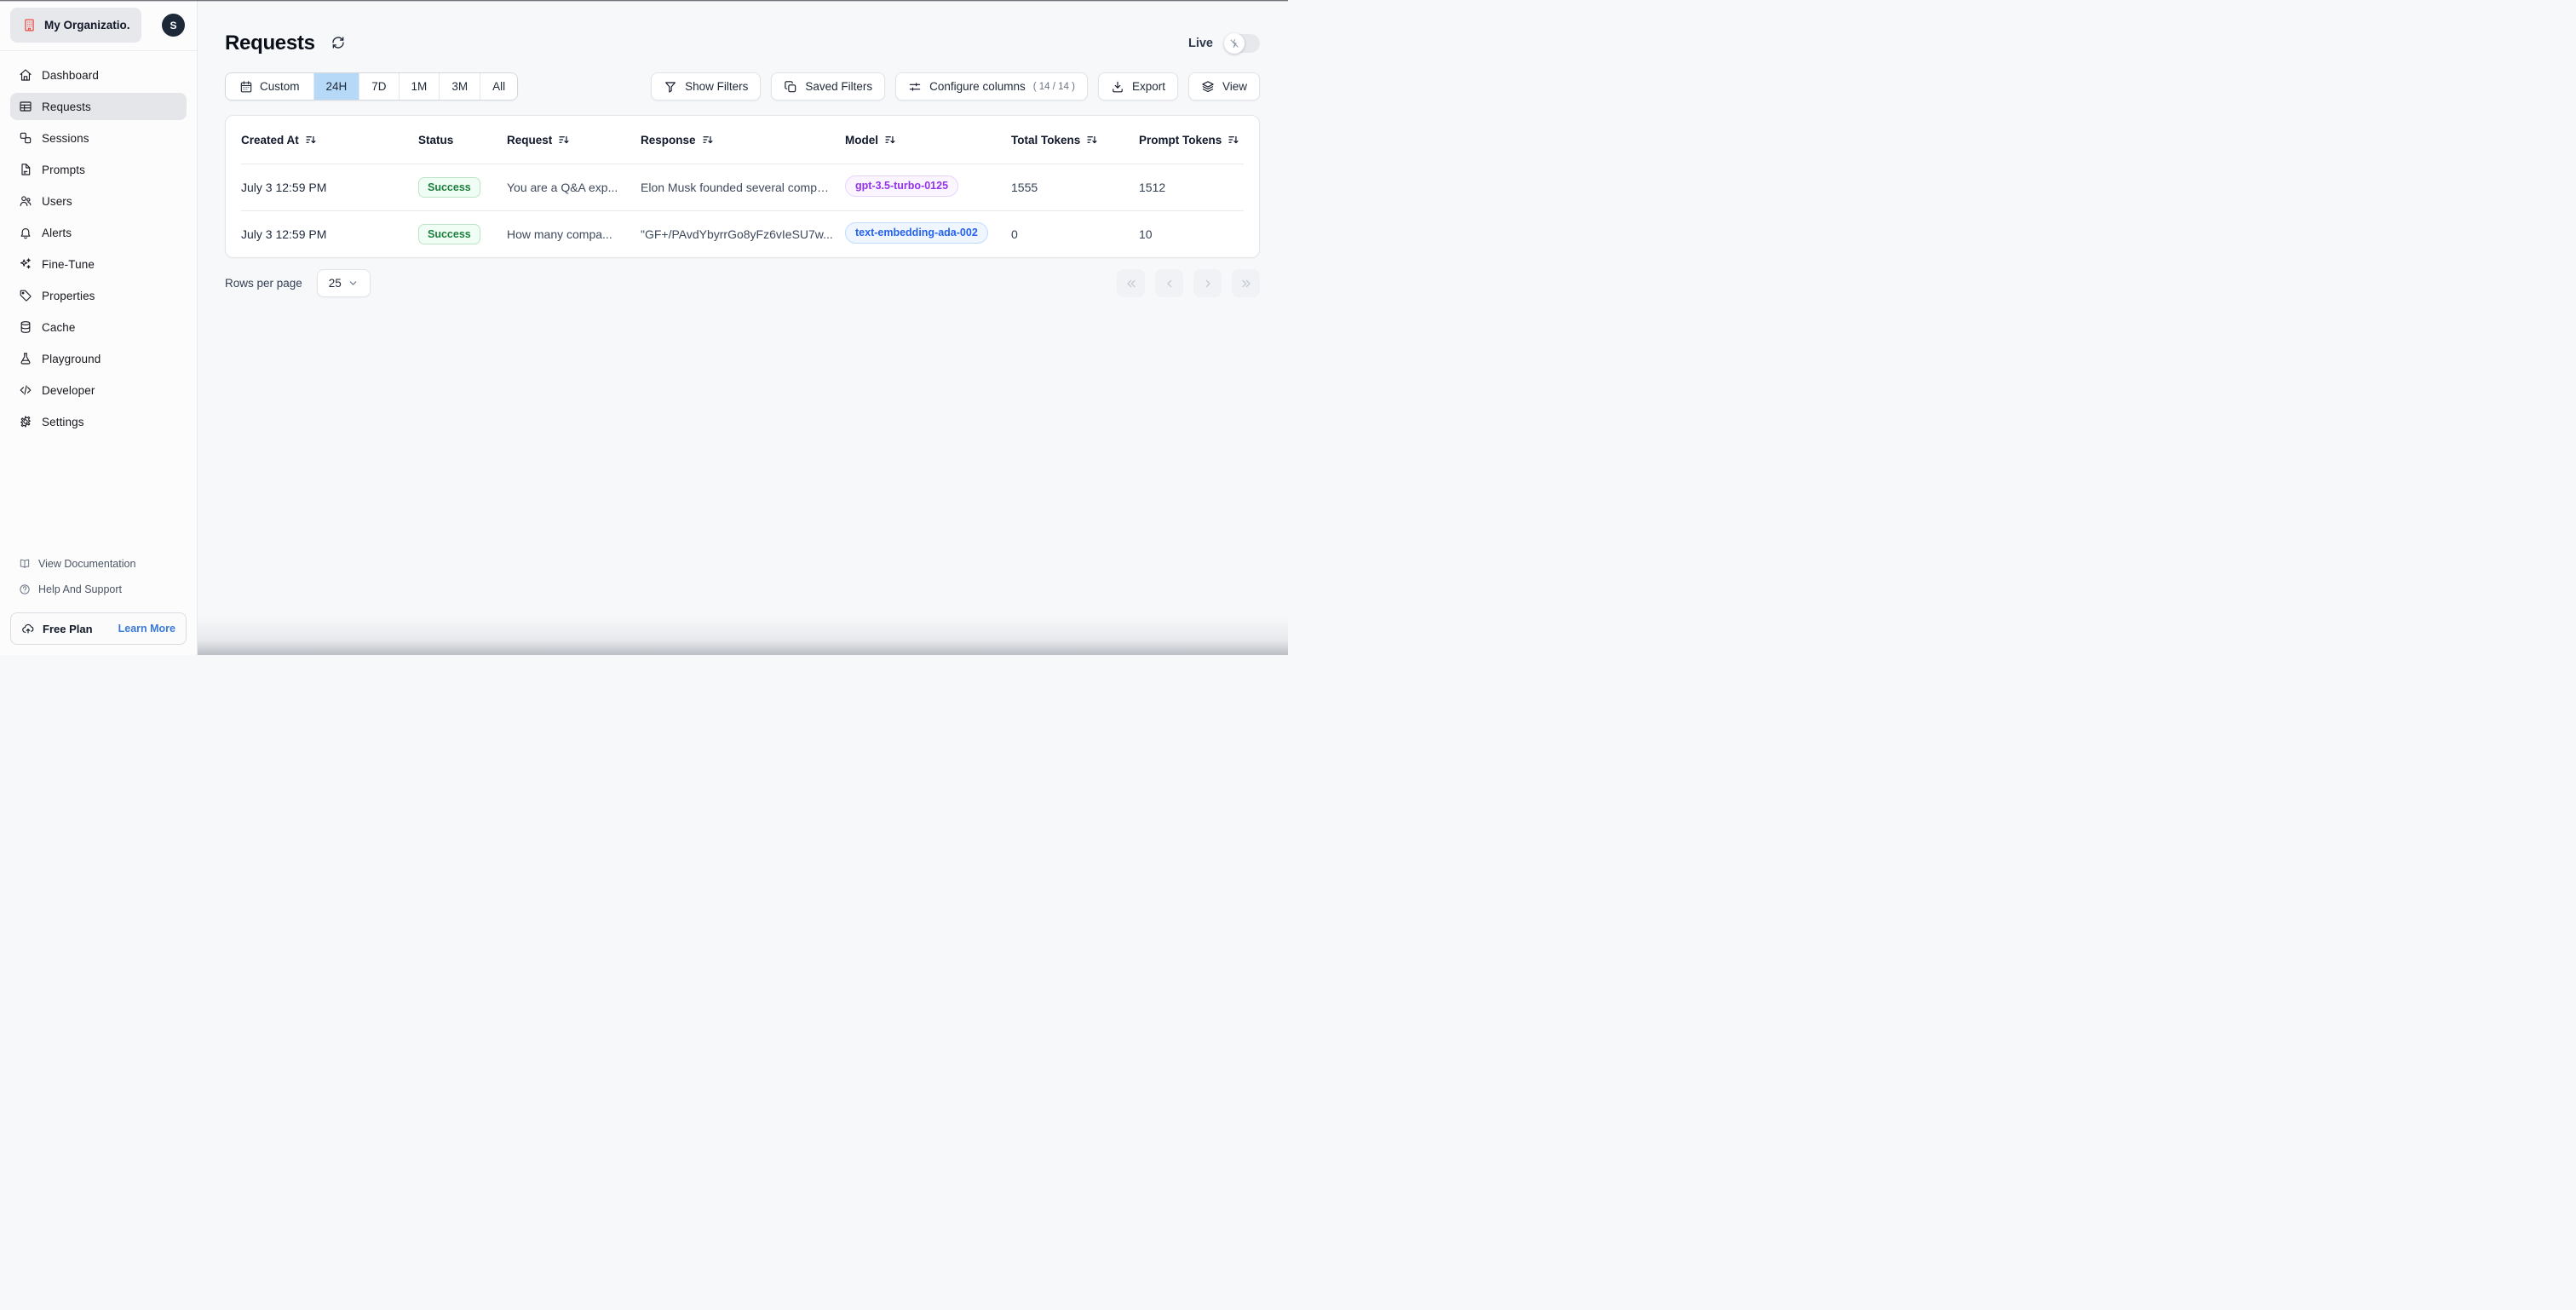  I want to click on column-header-request: Request, so click(574, 140).